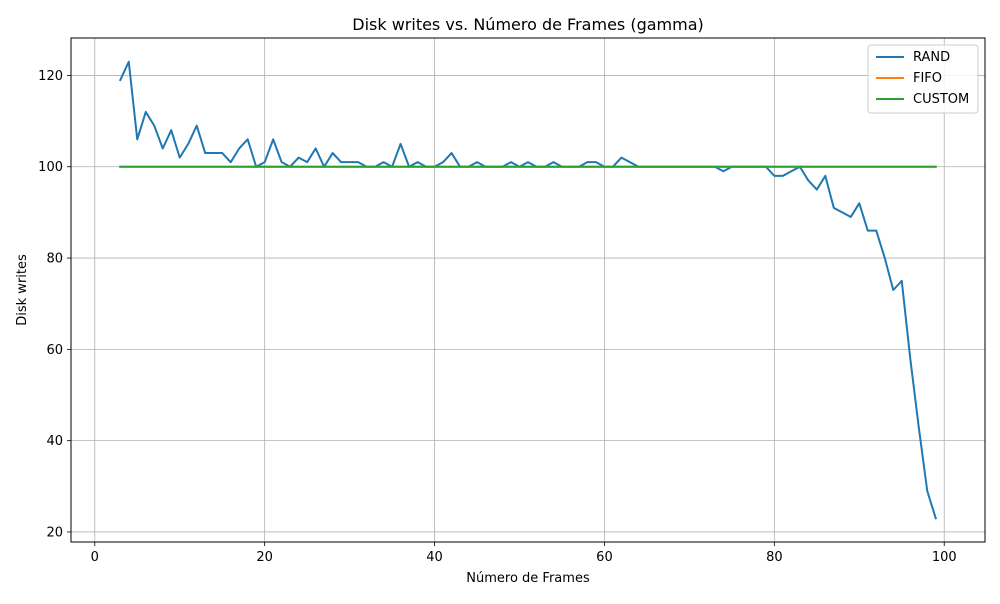 Image resolution: width=1000 pixels, height=604 pixels. Describe the element at coordinates (54, 532) in the screenshot. I see `y-tick-label: 20` at that location.